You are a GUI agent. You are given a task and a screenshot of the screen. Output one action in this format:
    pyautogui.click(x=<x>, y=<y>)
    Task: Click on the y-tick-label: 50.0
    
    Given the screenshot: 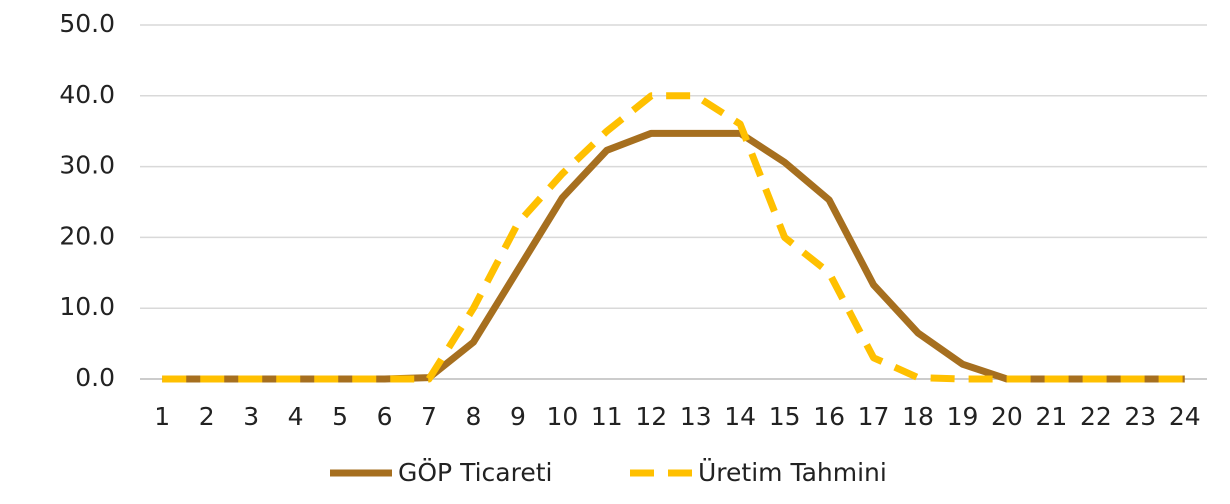 What is the action you would take?
    pyautogui.click(x=87, y=23)
    